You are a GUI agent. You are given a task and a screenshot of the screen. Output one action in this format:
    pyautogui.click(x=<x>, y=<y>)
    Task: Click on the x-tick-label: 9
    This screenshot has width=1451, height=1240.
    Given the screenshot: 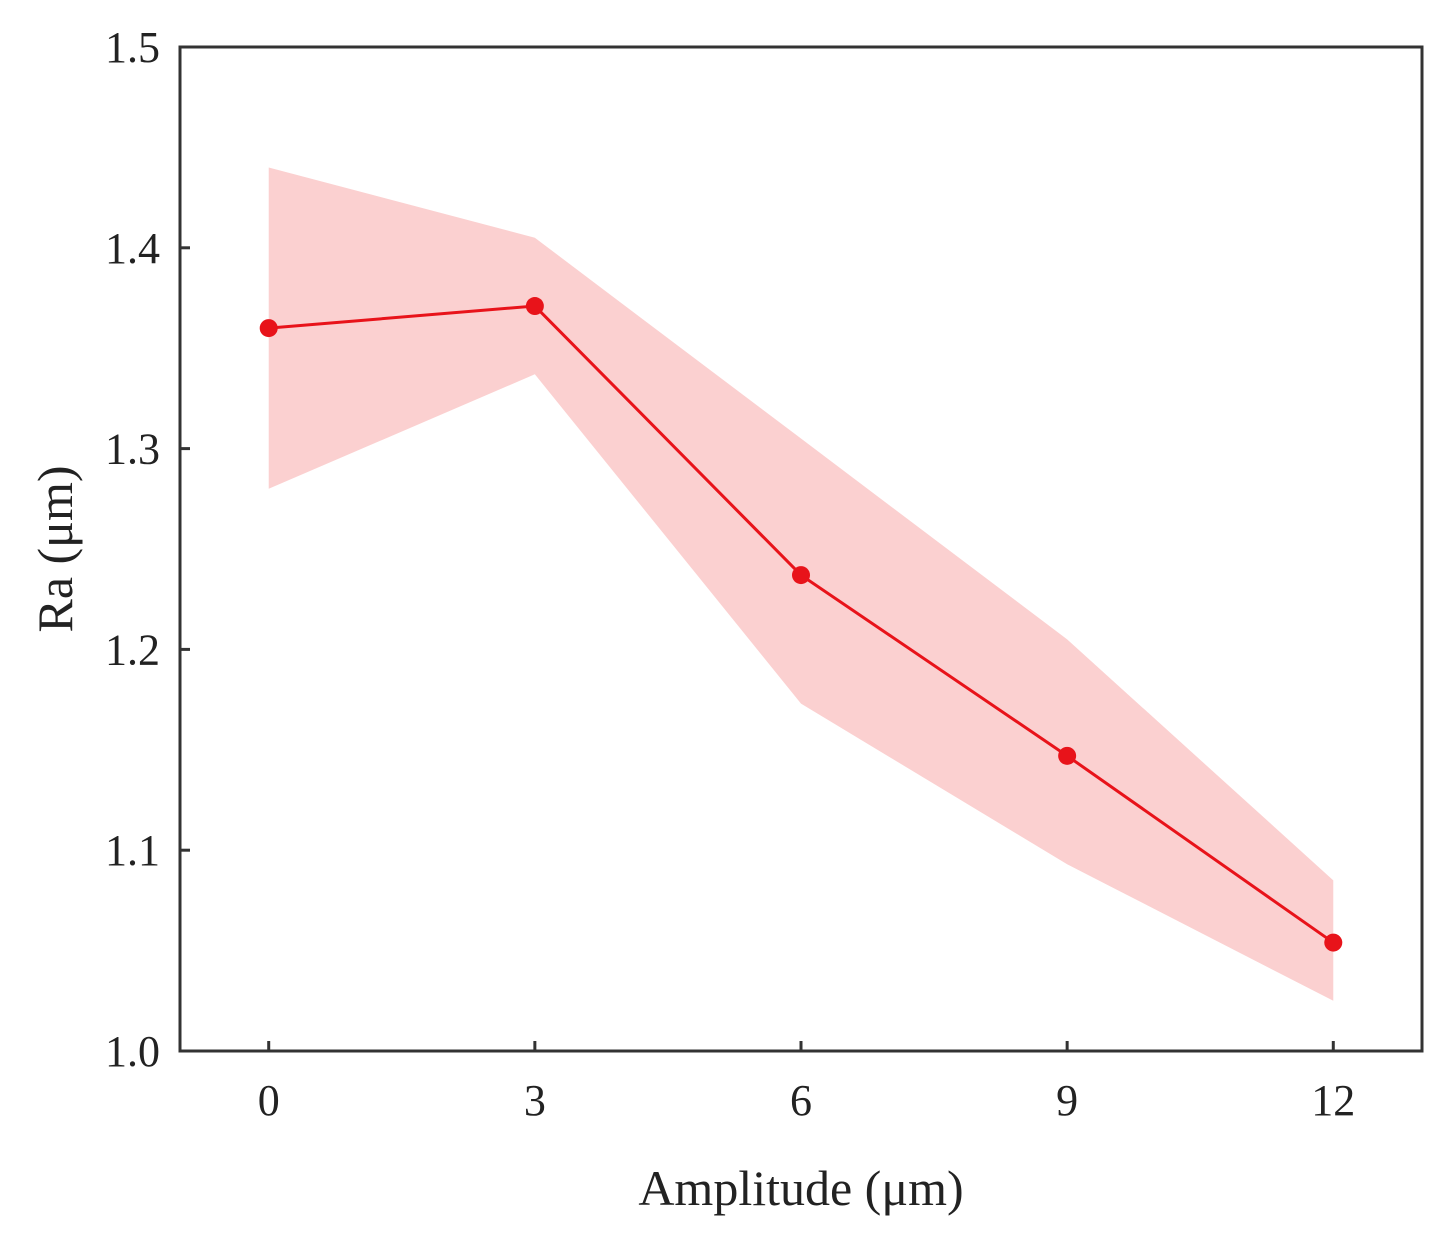 What is the action you would take?
    pyautogui.click(x=1067, y=1100)
    